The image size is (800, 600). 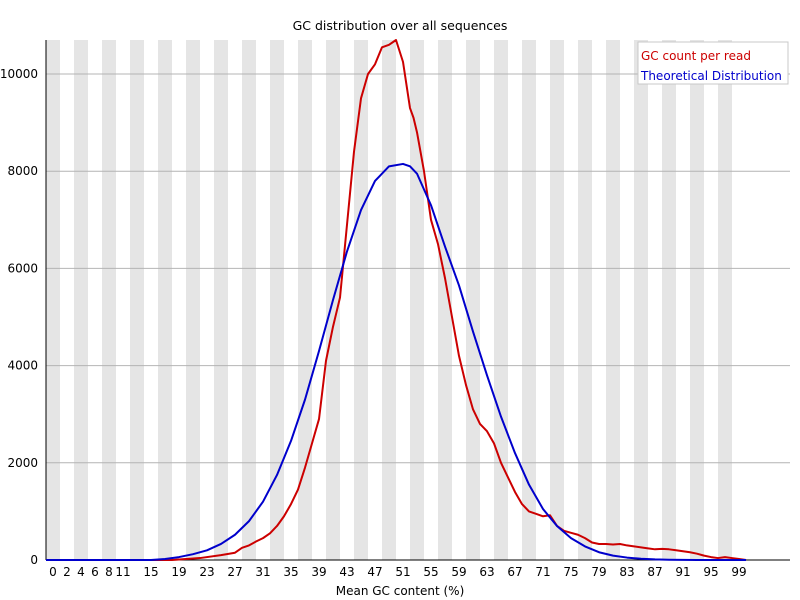 What do you see at coordinates (598, 572) in the screenshot?
I see `x-tick-label: 79` at bounding box center [598, 572].